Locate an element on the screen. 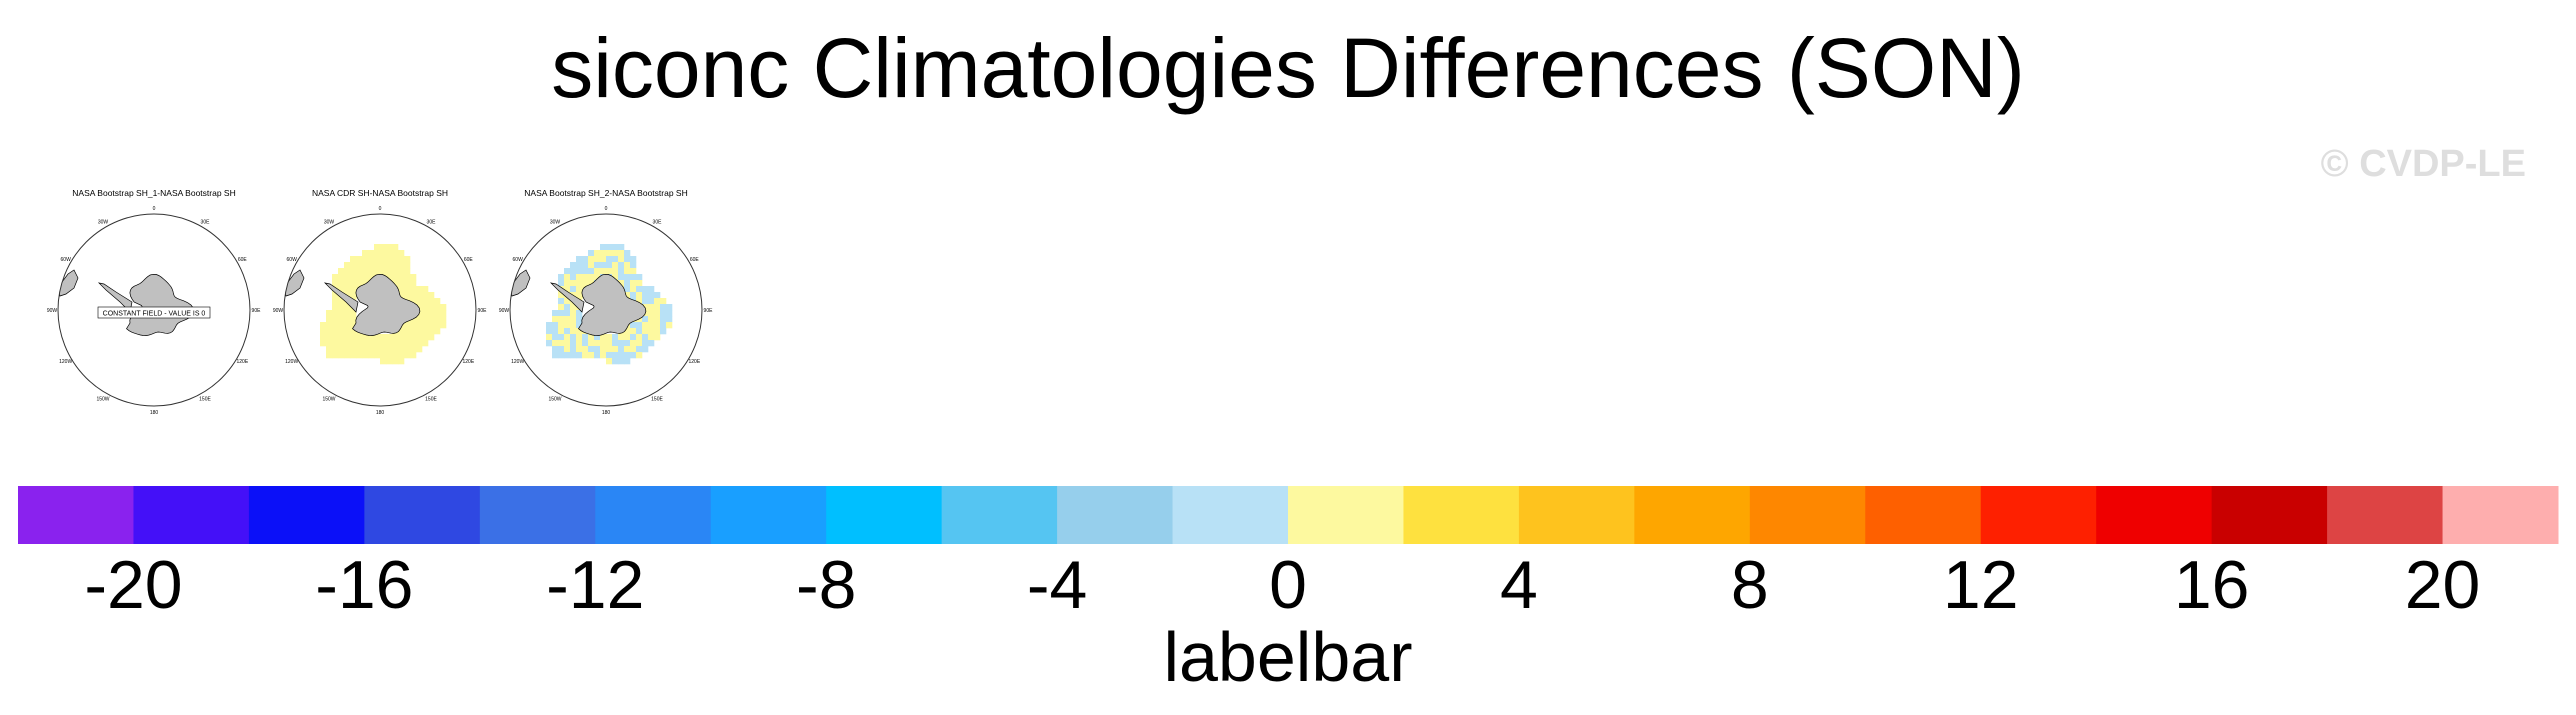 This screenshot has height=715, width=2576. longitude-label: 150E is located at coordinates (431, 399).